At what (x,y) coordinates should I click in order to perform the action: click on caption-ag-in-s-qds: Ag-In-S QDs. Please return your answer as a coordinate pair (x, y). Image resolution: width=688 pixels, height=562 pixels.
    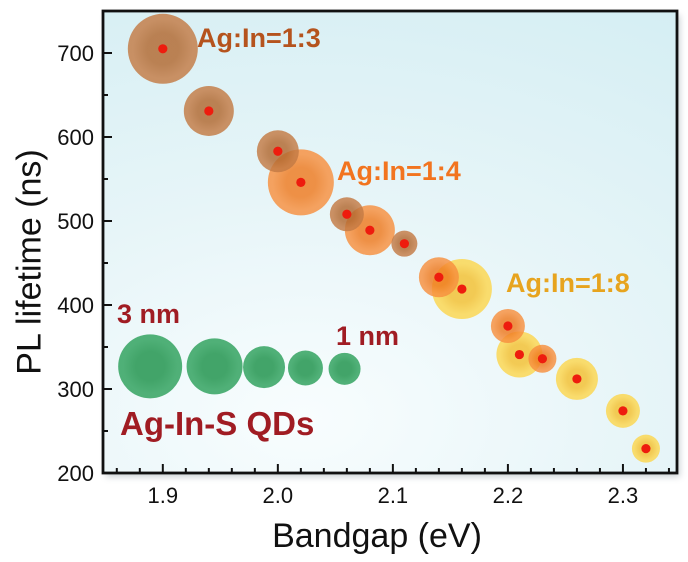
    Looking at the image, I should click on (217, 423).